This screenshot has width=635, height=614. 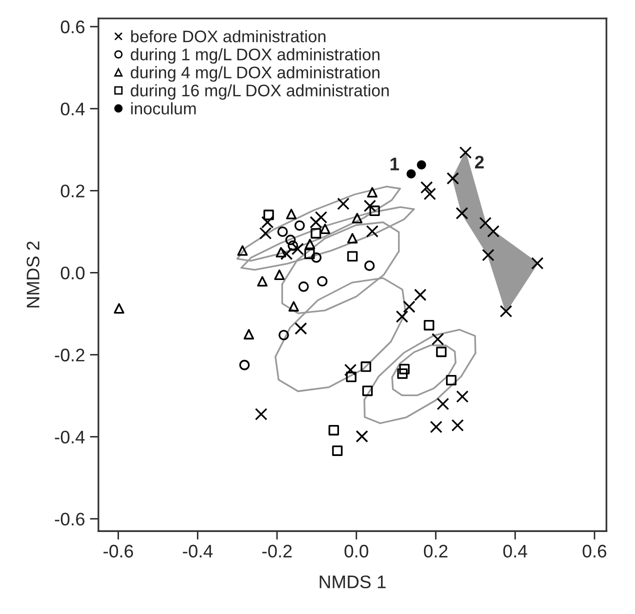 I want to click on legend-label: during 1 mg/L DOX administration, so click(x=255, y=56).